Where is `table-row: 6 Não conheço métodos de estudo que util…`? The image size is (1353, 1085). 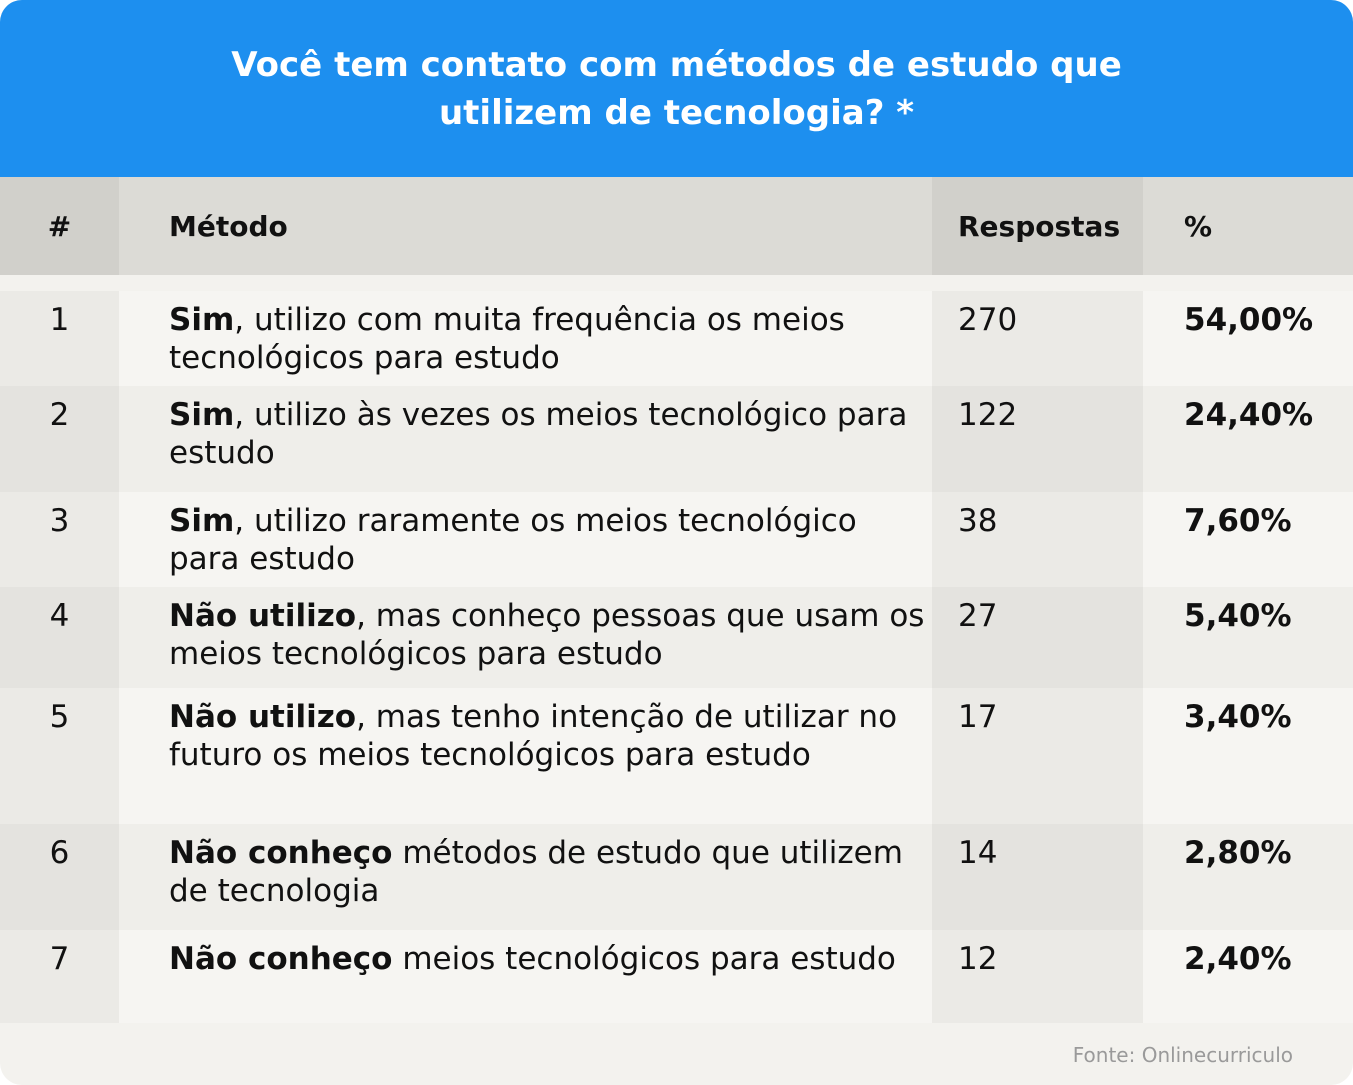 table-row: 6 Não conheço métodos de estudo que util… is located at coordinates (676, 877).